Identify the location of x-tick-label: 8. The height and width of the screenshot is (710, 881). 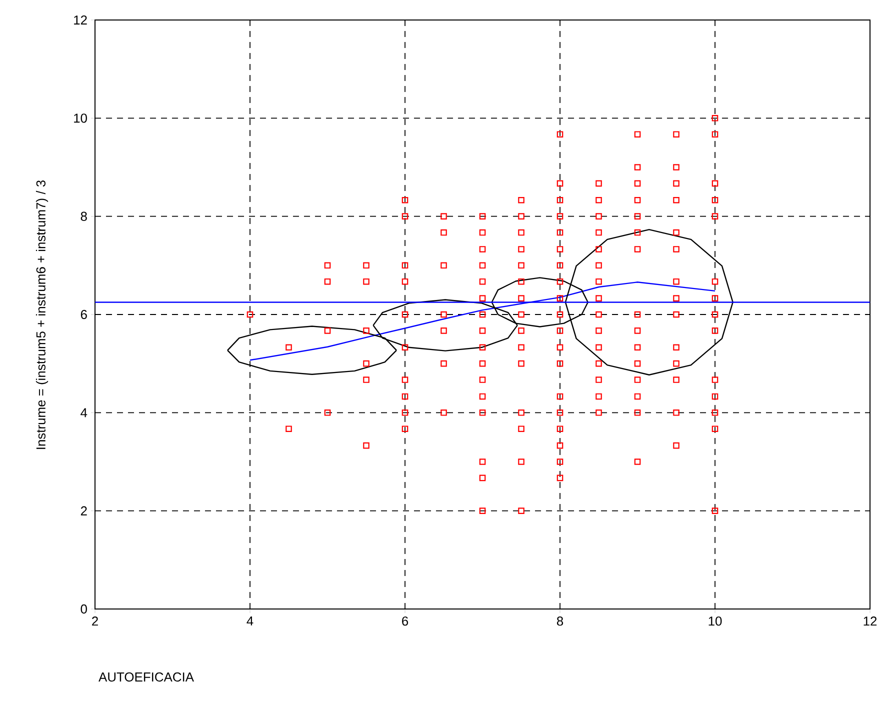
(560, 621).